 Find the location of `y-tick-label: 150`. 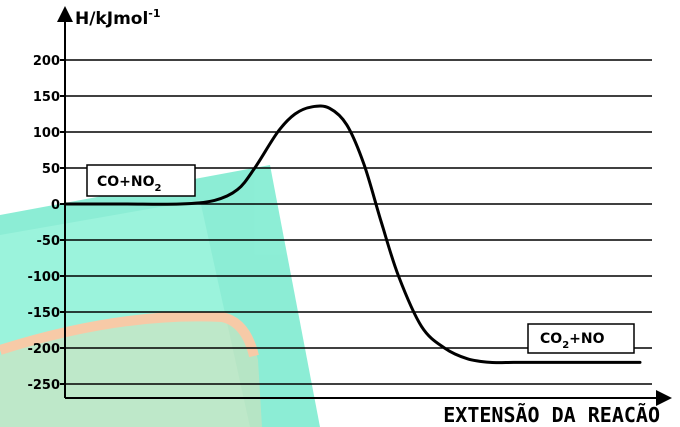

y-tick-label: 150 is located at coordinates (46, 97).